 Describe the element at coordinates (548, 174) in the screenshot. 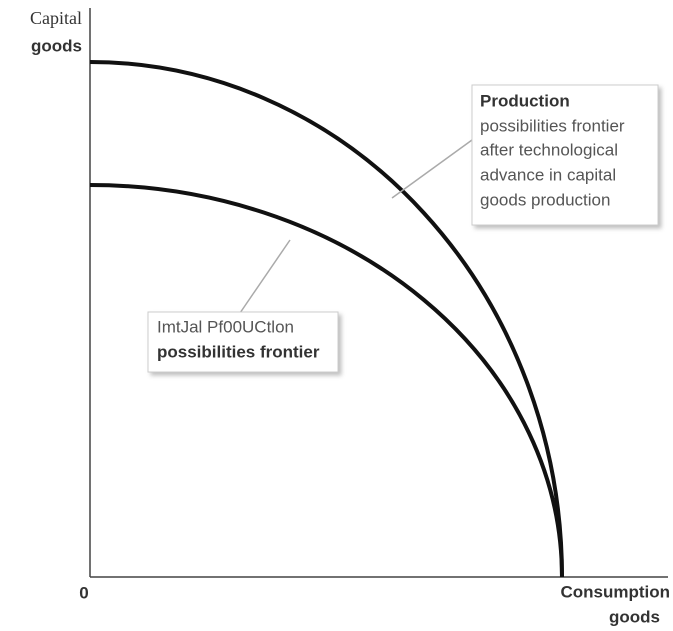

I see `callout-text: advance in capital` at that location.